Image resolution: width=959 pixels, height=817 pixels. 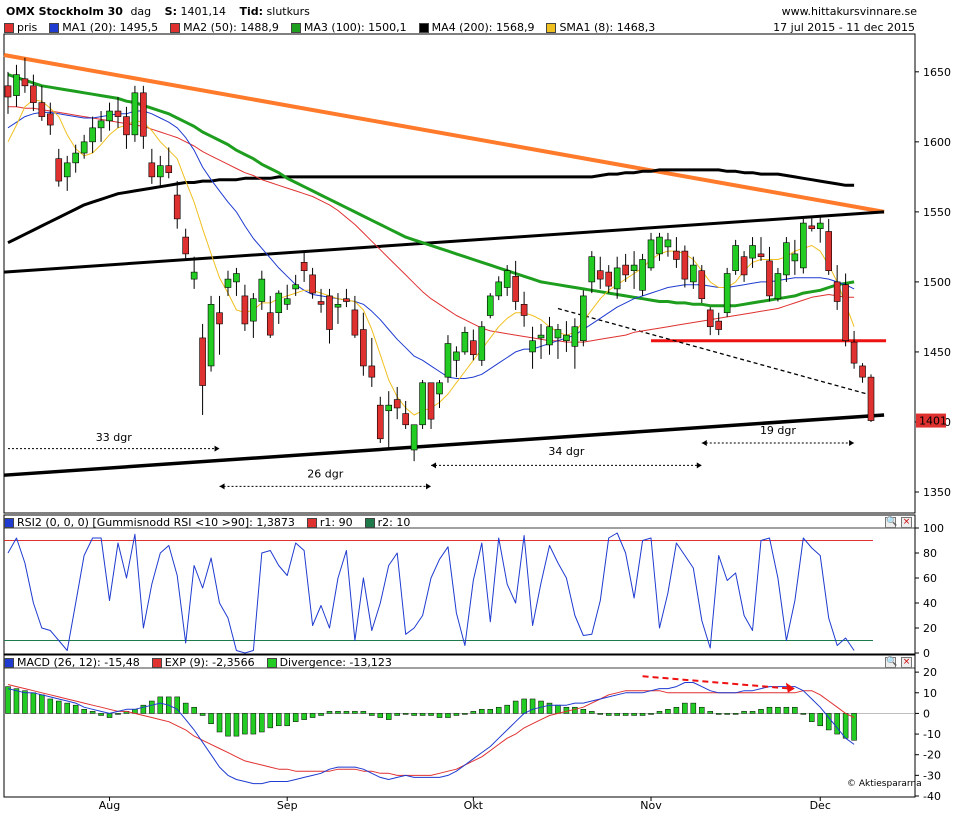 What do you see at coordinates (820, 805) in the screenshot?
I see `month-label: Dec` at bounding box center [820, 805].